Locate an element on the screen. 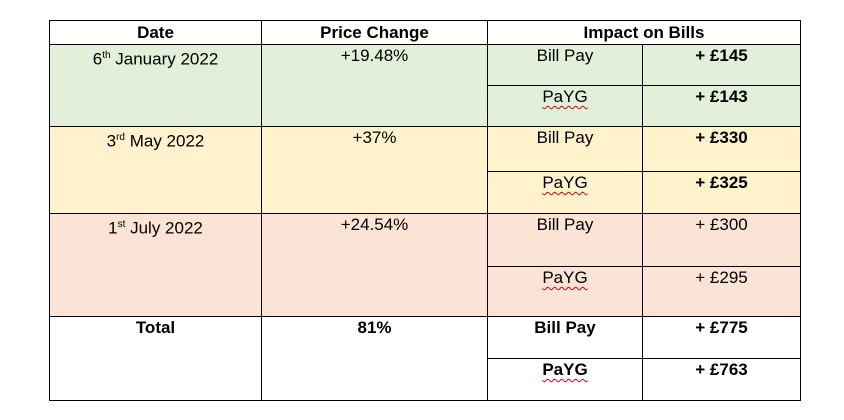  header-impact: Impact on Bills is located at coordinates (644, 32).